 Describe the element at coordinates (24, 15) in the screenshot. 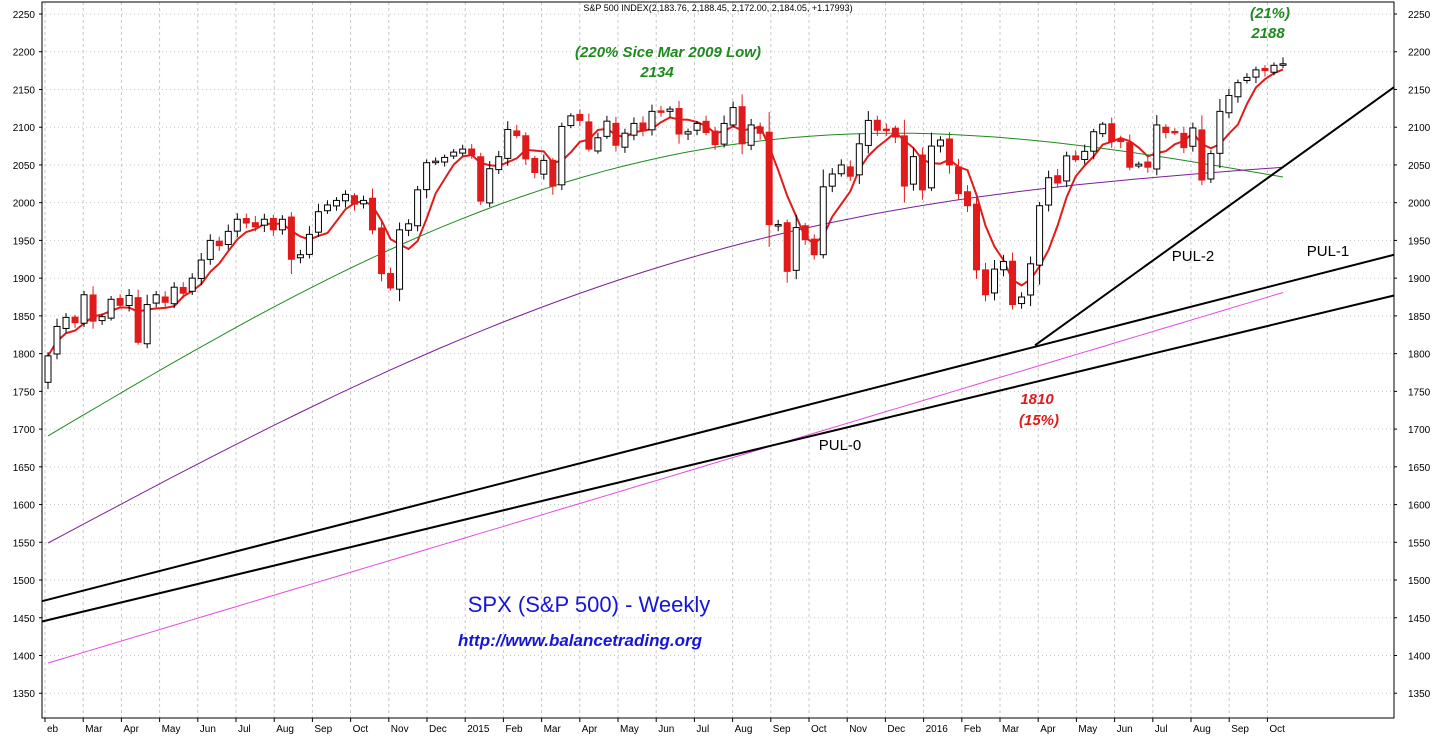

I see `y-tick-label: 2250` at that location.